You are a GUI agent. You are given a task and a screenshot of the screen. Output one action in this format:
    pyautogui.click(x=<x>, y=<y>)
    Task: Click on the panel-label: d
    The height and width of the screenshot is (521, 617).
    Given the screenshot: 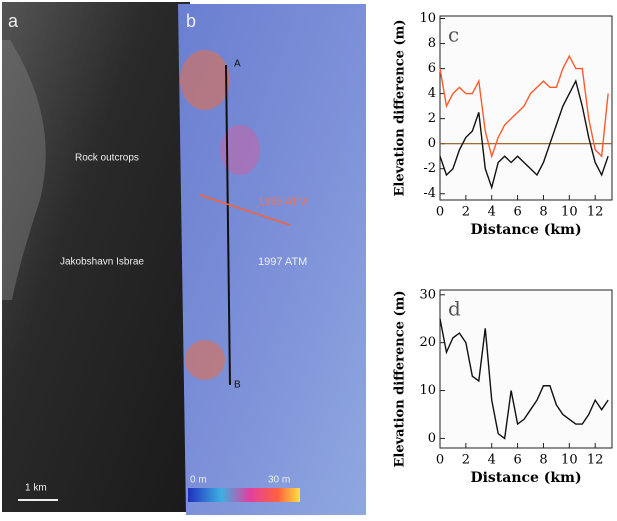 What is the action you would take?
    pyautogui.click(x=454, y=309)
    